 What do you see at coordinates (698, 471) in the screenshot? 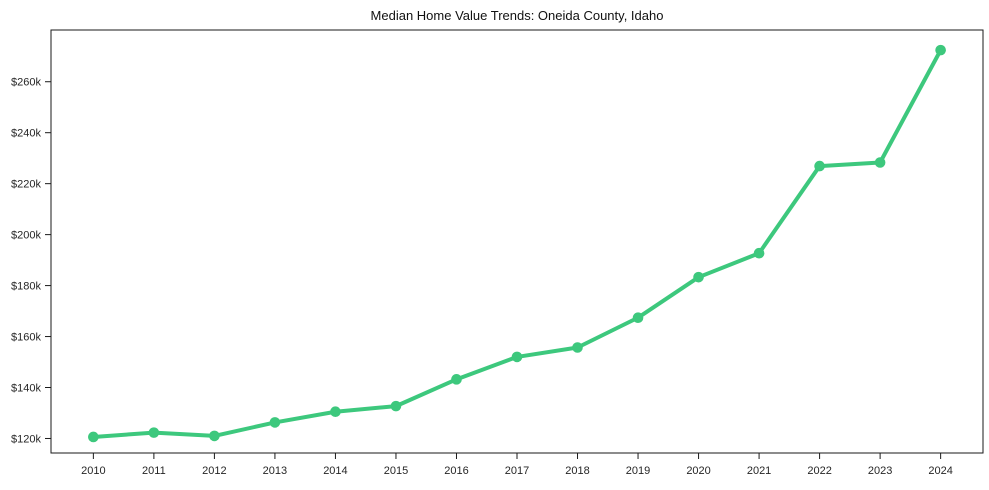
I see `x-axis-tick-label: 2020` at bounding box center [698, 471].